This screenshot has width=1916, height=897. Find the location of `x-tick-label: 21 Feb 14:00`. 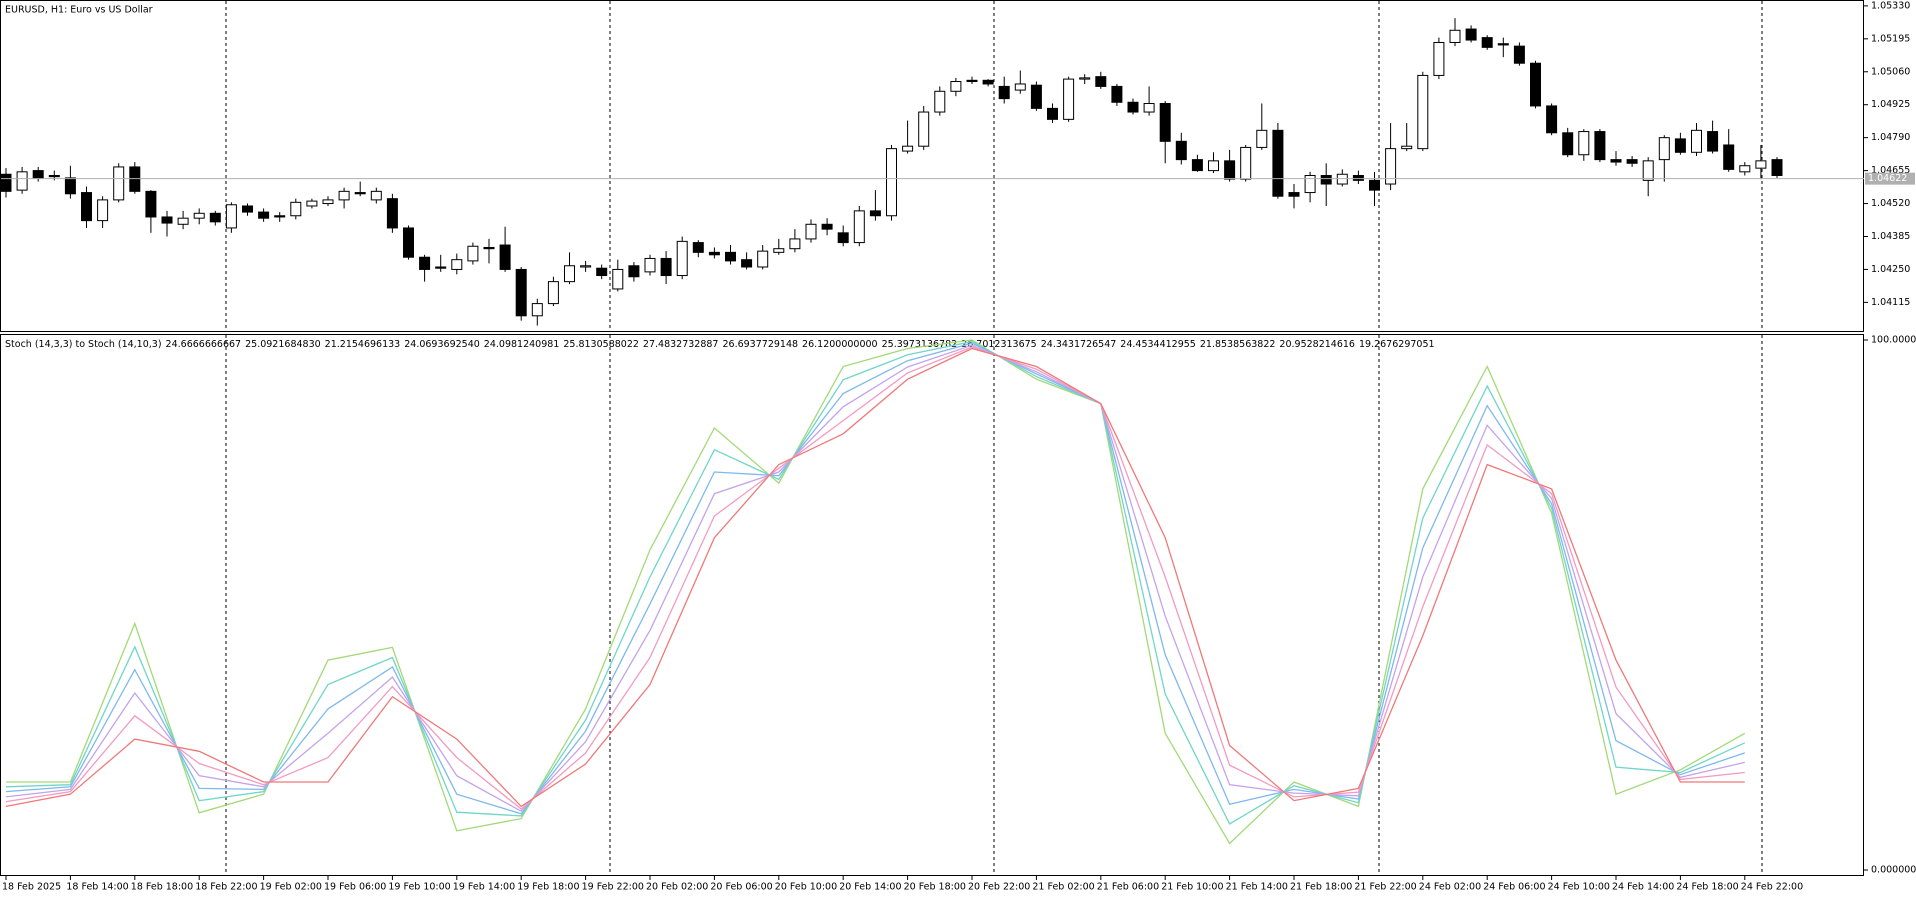

x-tick-label: 21 Feb 14:00 is located at coordinates (1257, 887).